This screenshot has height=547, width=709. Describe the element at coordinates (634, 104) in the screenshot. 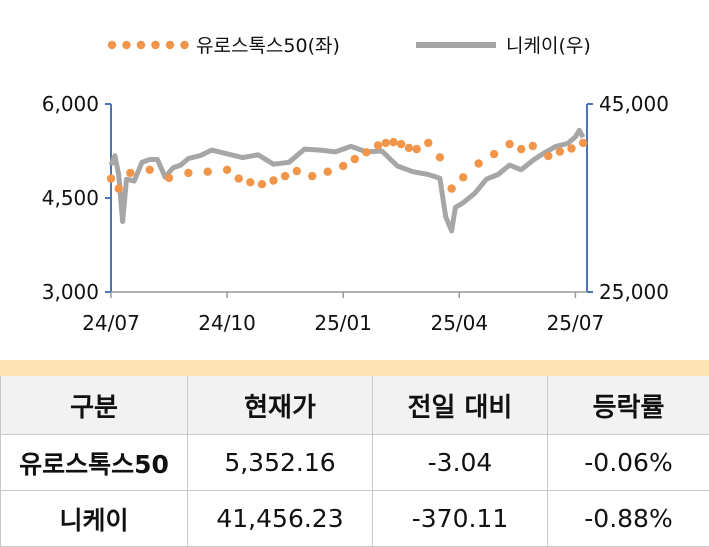

I see `y-right-tick-label: 45,000` at that location.